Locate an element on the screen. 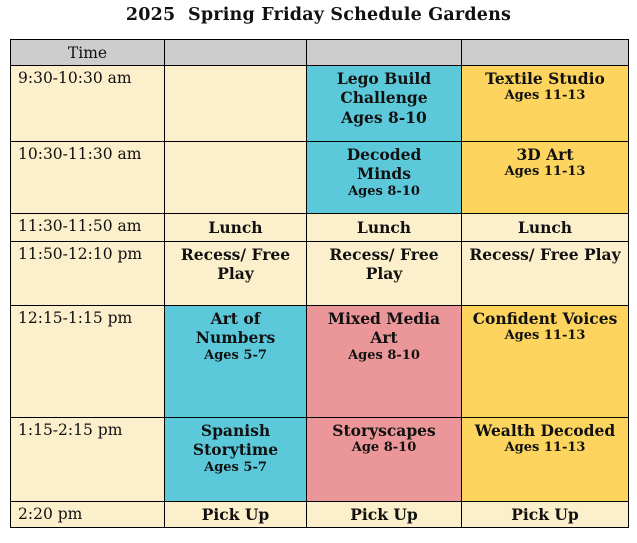  activity-cell-mixed-media-art: Mixed Media Art Ages 8-10 is located at coordinates (384, 361).